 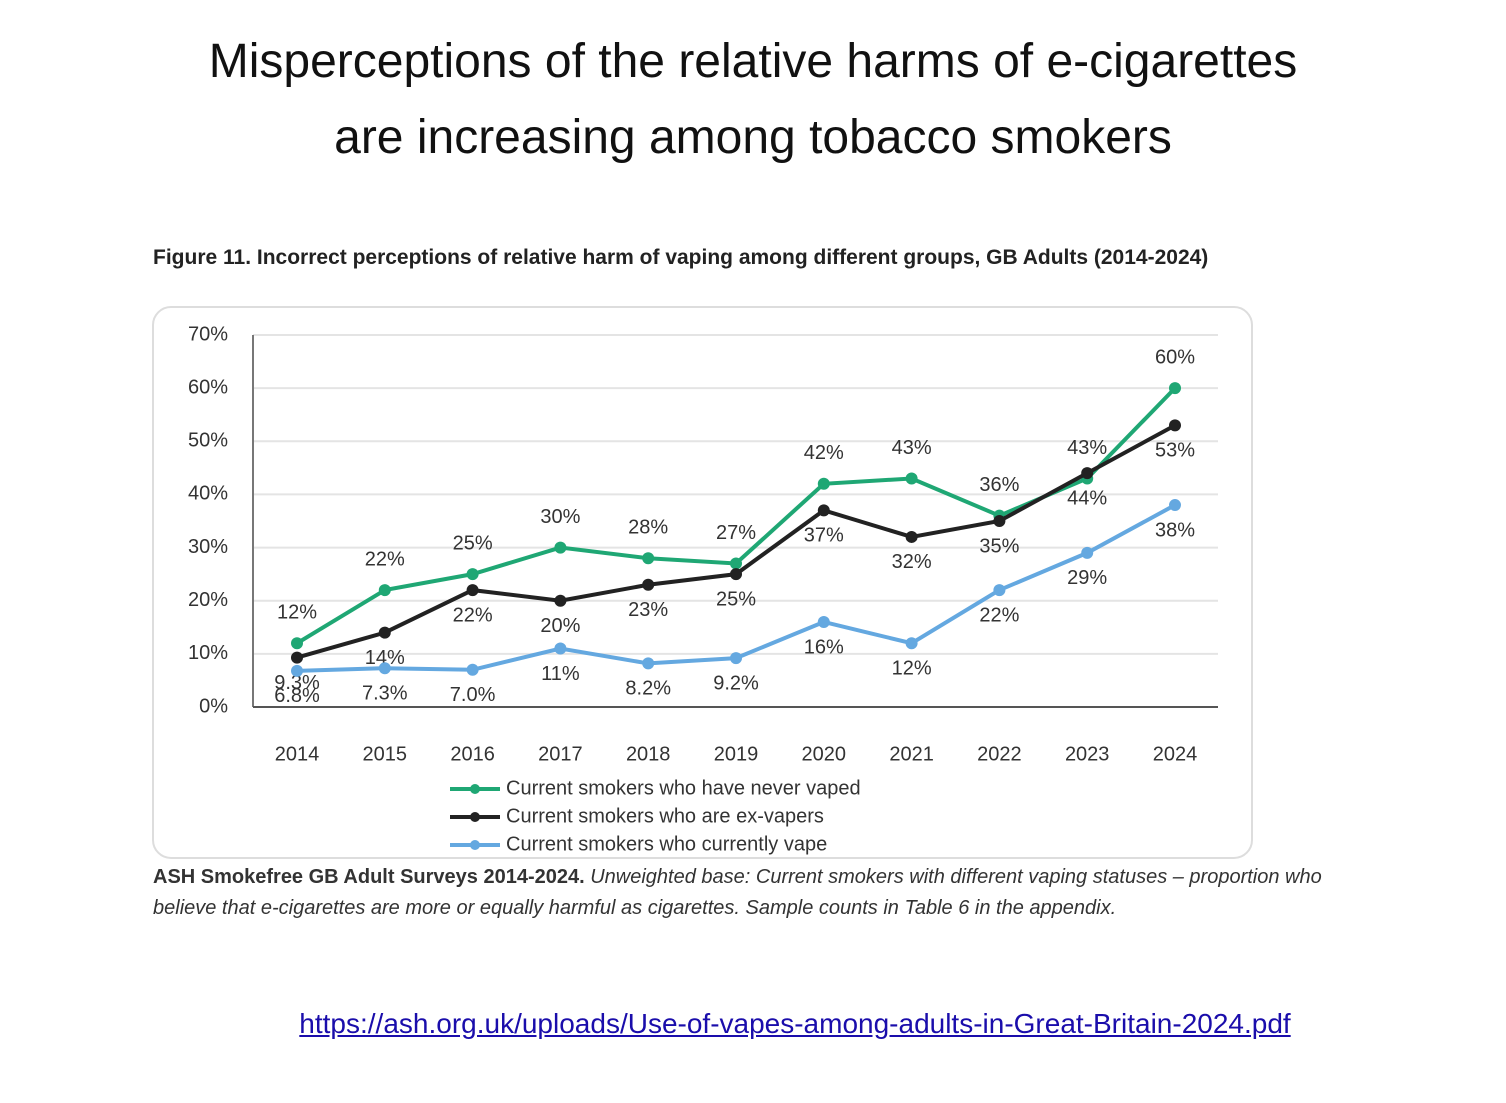 What do you see at coordinates (911, 754) in the screenshot?
I see `x-tick-label: 2021` at bounding box center [911, 754].